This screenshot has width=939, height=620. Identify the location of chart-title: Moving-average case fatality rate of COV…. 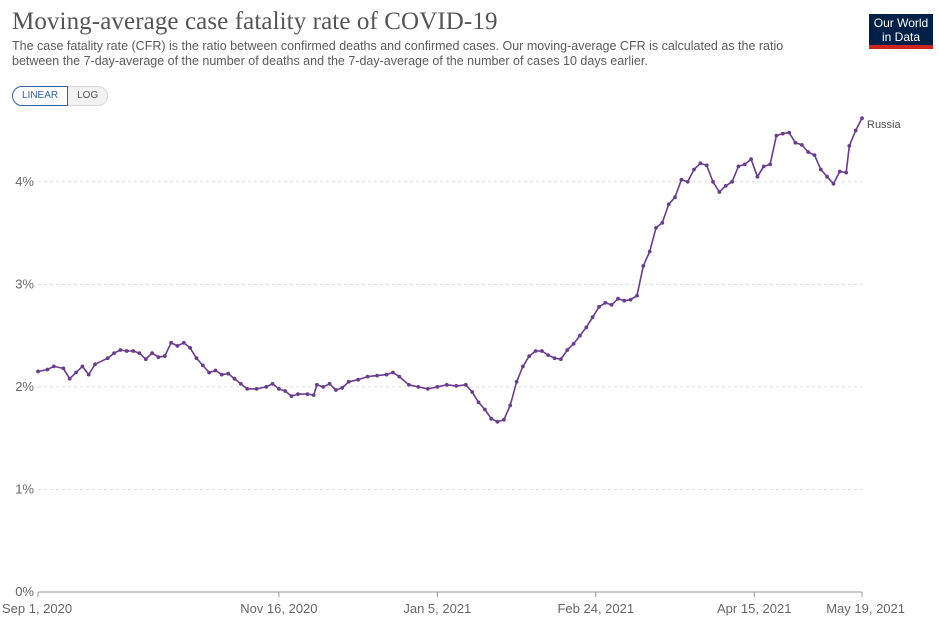
(255, 21).